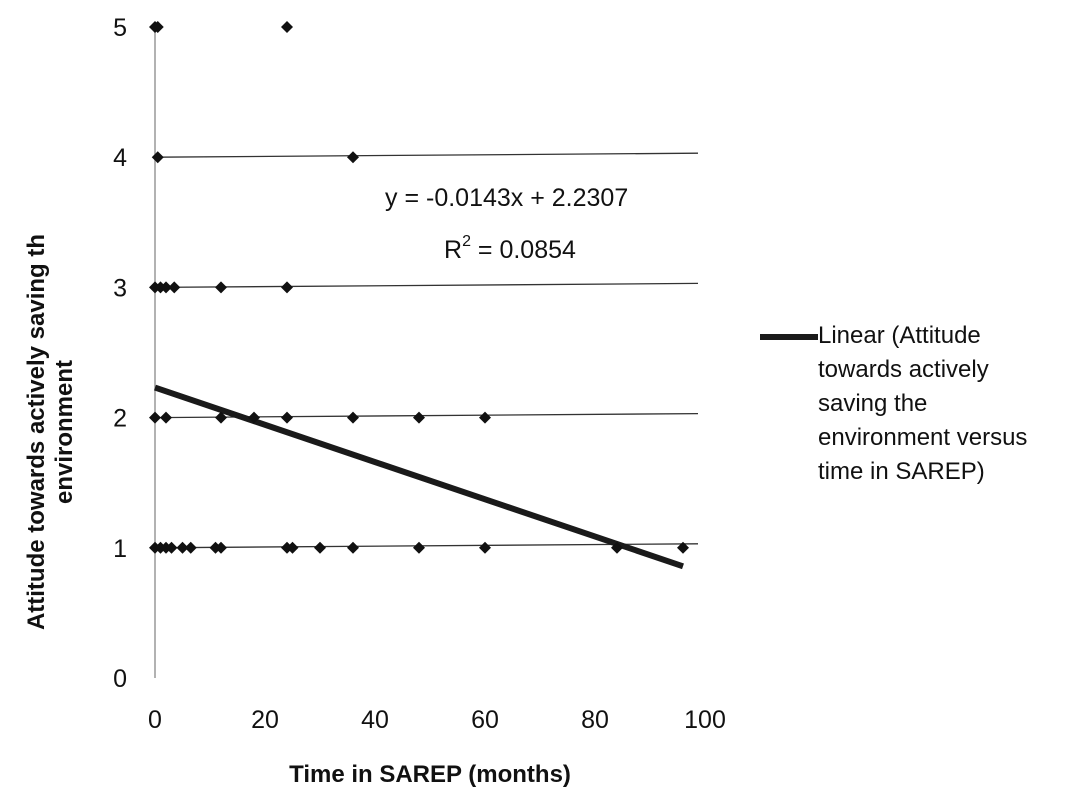  I want to click on y-tick-label: 5, so click(120, 28).